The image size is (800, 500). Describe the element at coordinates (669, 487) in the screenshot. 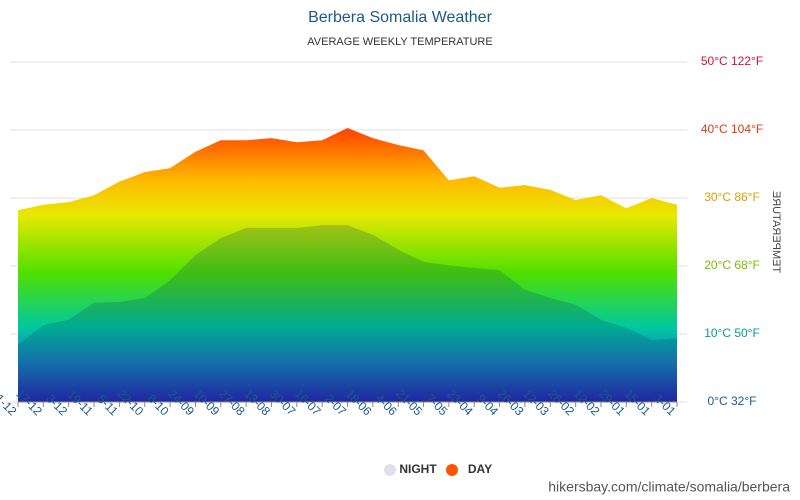

I see `source: hikersbay.com/climate/somalia/berbera` at that location.